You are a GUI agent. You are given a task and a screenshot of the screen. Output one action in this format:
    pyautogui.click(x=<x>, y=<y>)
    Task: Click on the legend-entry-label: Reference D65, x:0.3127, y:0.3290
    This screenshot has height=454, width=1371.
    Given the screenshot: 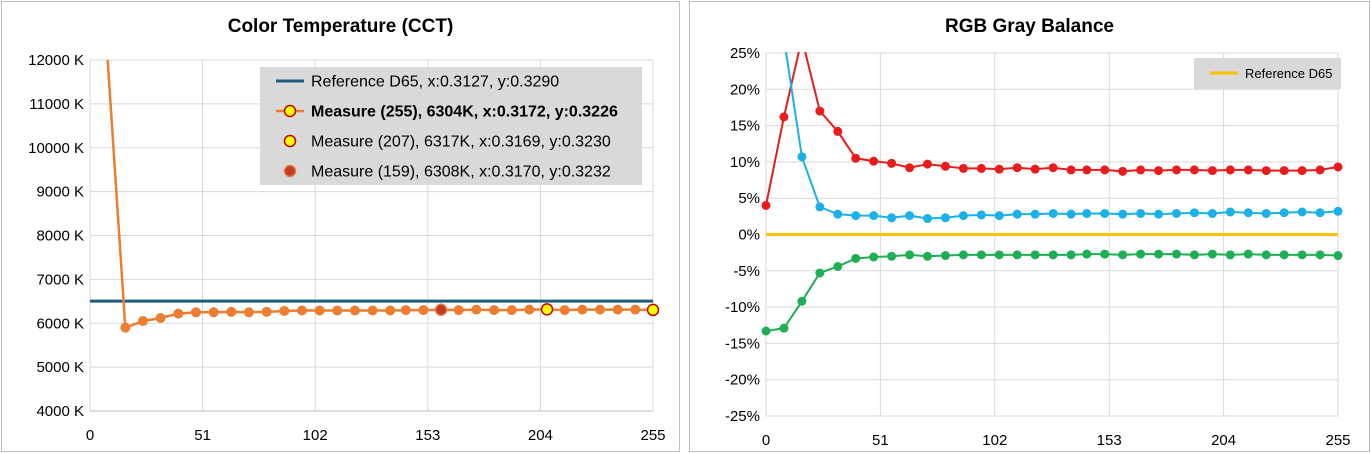 What is the action you would take?
    pyautogui.click(x=435, y=82)
    